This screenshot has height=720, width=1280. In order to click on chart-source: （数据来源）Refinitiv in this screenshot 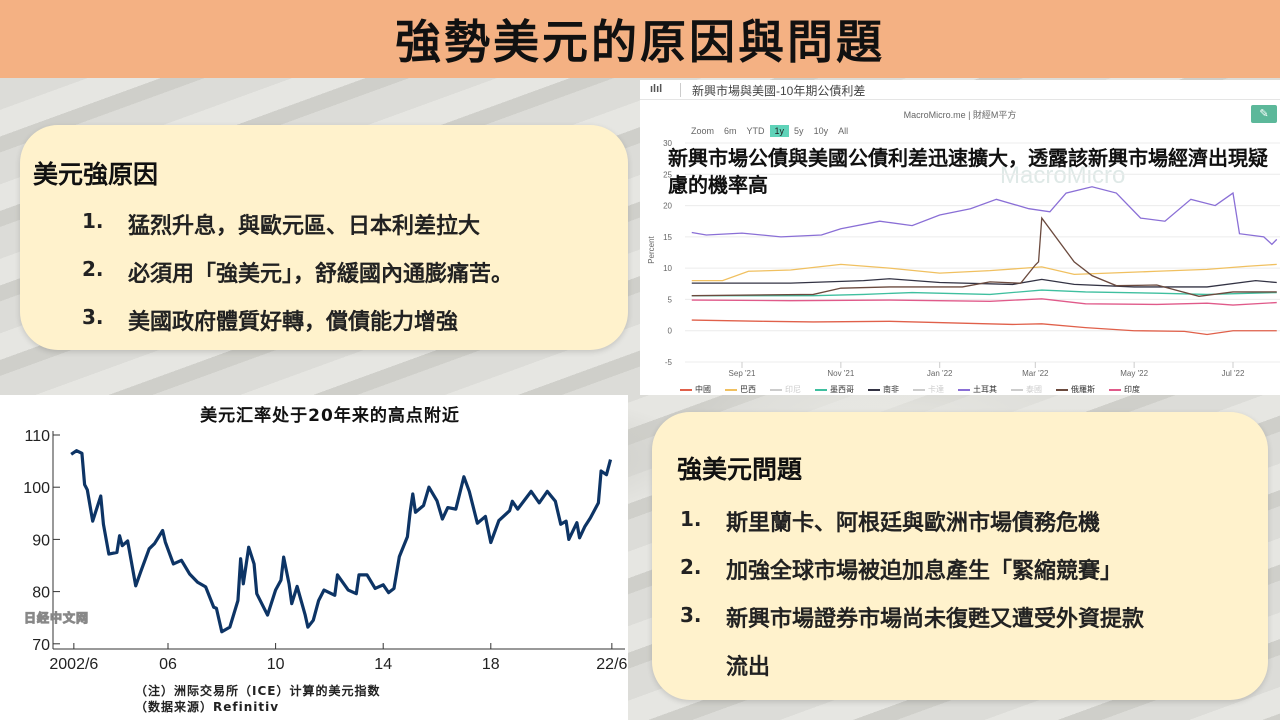, I will do `click(207, 707)`.